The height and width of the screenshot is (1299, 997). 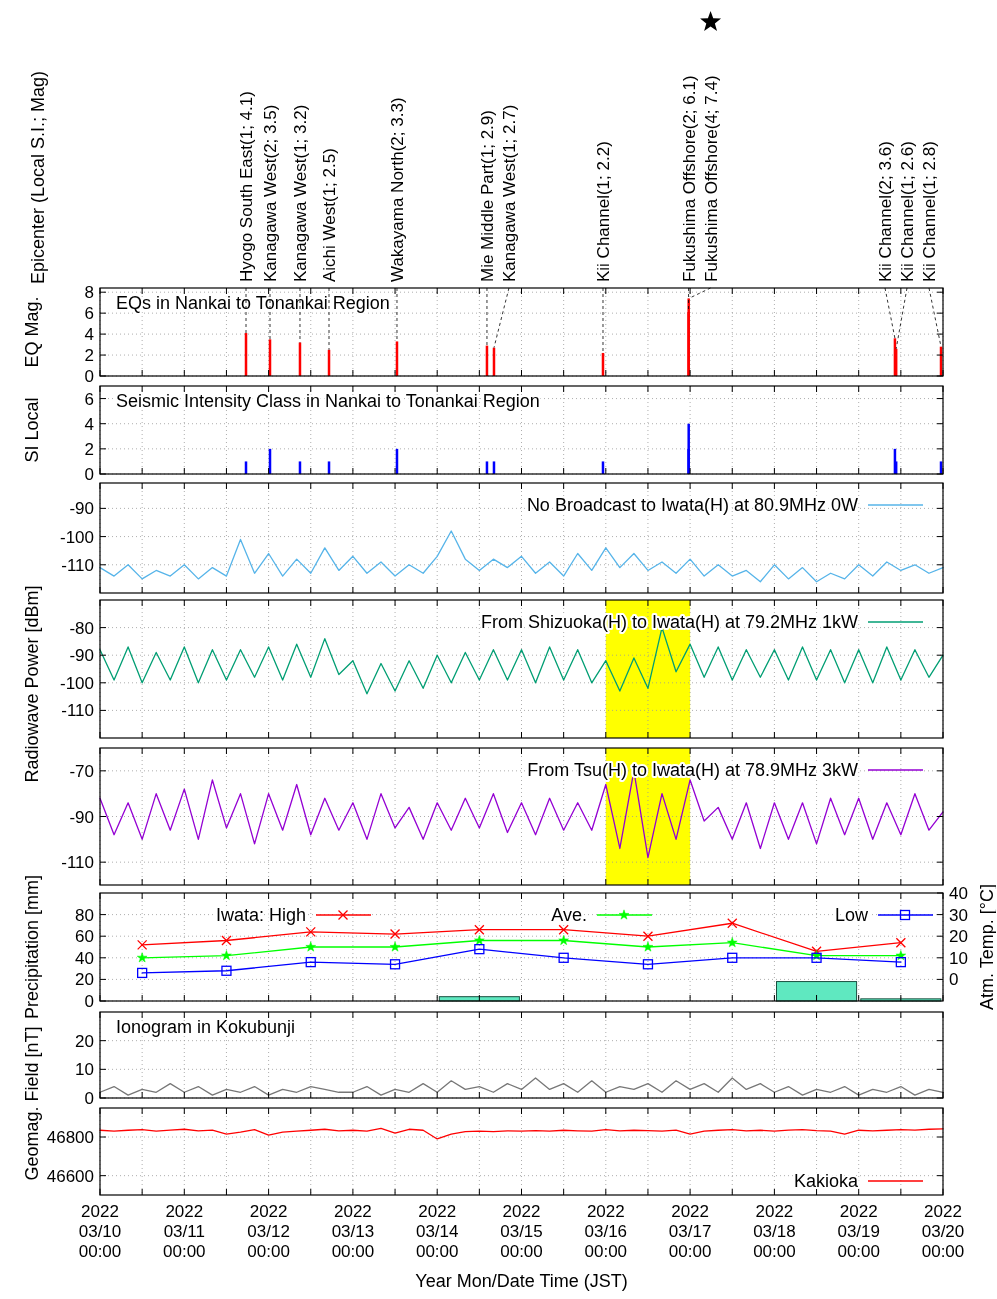 What do you see at coordinates (774, 1231) in the screenshot?
I see `x-tick-label: 2022 03/18 00:00` at bounding box center [774, 1231].